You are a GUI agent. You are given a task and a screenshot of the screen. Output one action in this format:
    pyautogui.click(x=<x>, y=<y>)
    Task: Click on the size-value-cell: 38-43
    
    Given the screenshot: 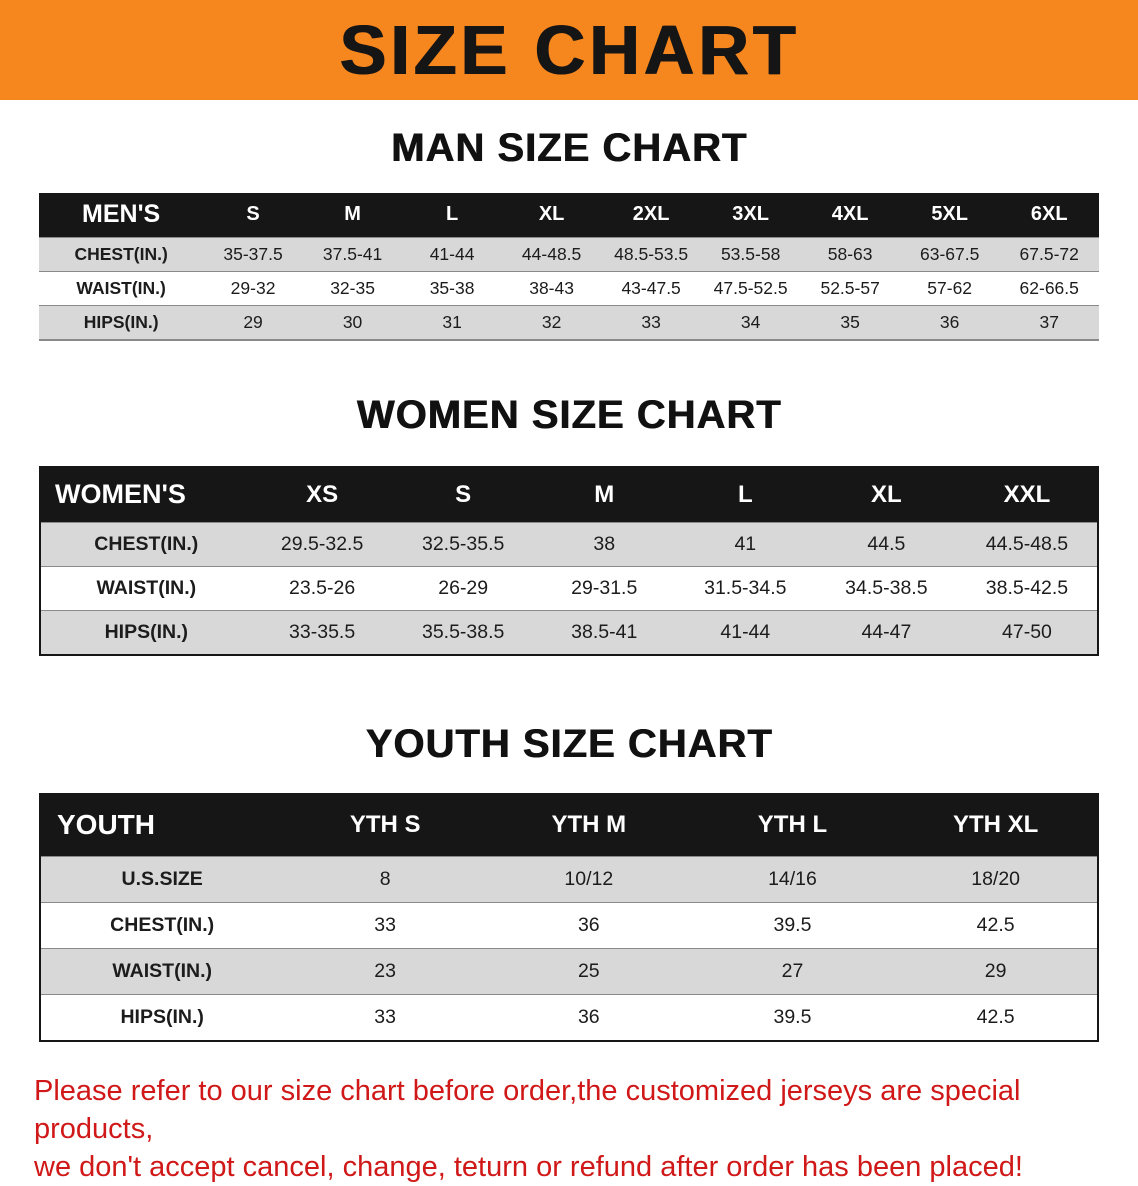 What is the action you would take?
    pyautogui.click(x=552, y=288)
    